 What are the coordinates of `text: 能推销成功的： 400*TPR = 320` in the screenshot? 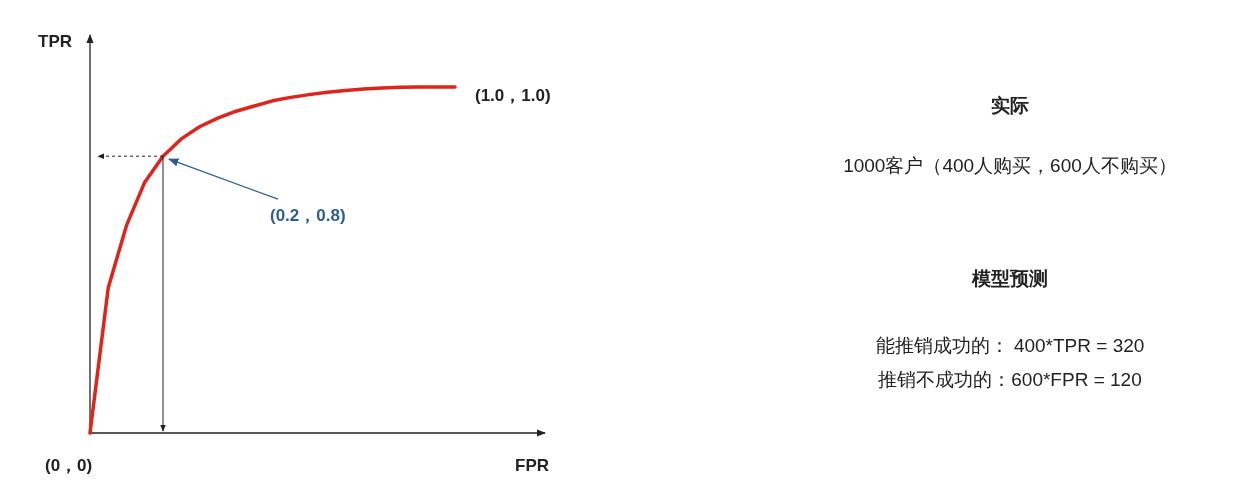 It's located at (1010, 345).